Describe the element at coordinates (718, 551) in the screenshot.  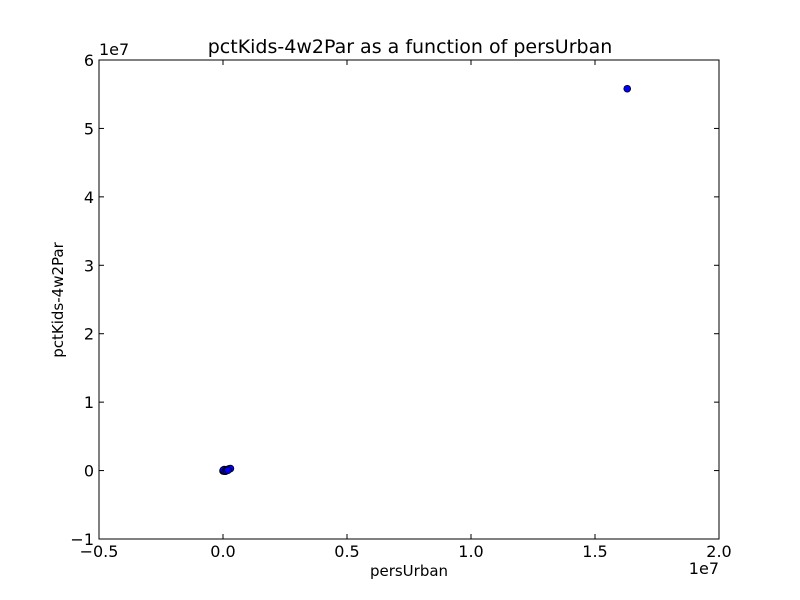
I see `x-tick-label: 2.0` at that location.